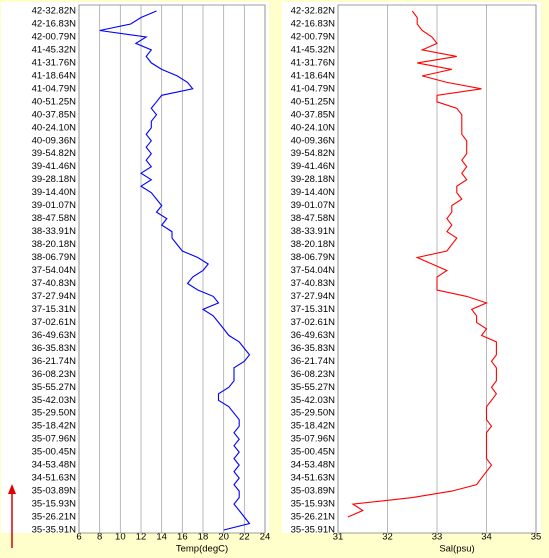 This screenshot has width=549, height=558. Describe the element at coordinates (203, 537) in the screenshot. I see `x-tick-label: 18` at that location.